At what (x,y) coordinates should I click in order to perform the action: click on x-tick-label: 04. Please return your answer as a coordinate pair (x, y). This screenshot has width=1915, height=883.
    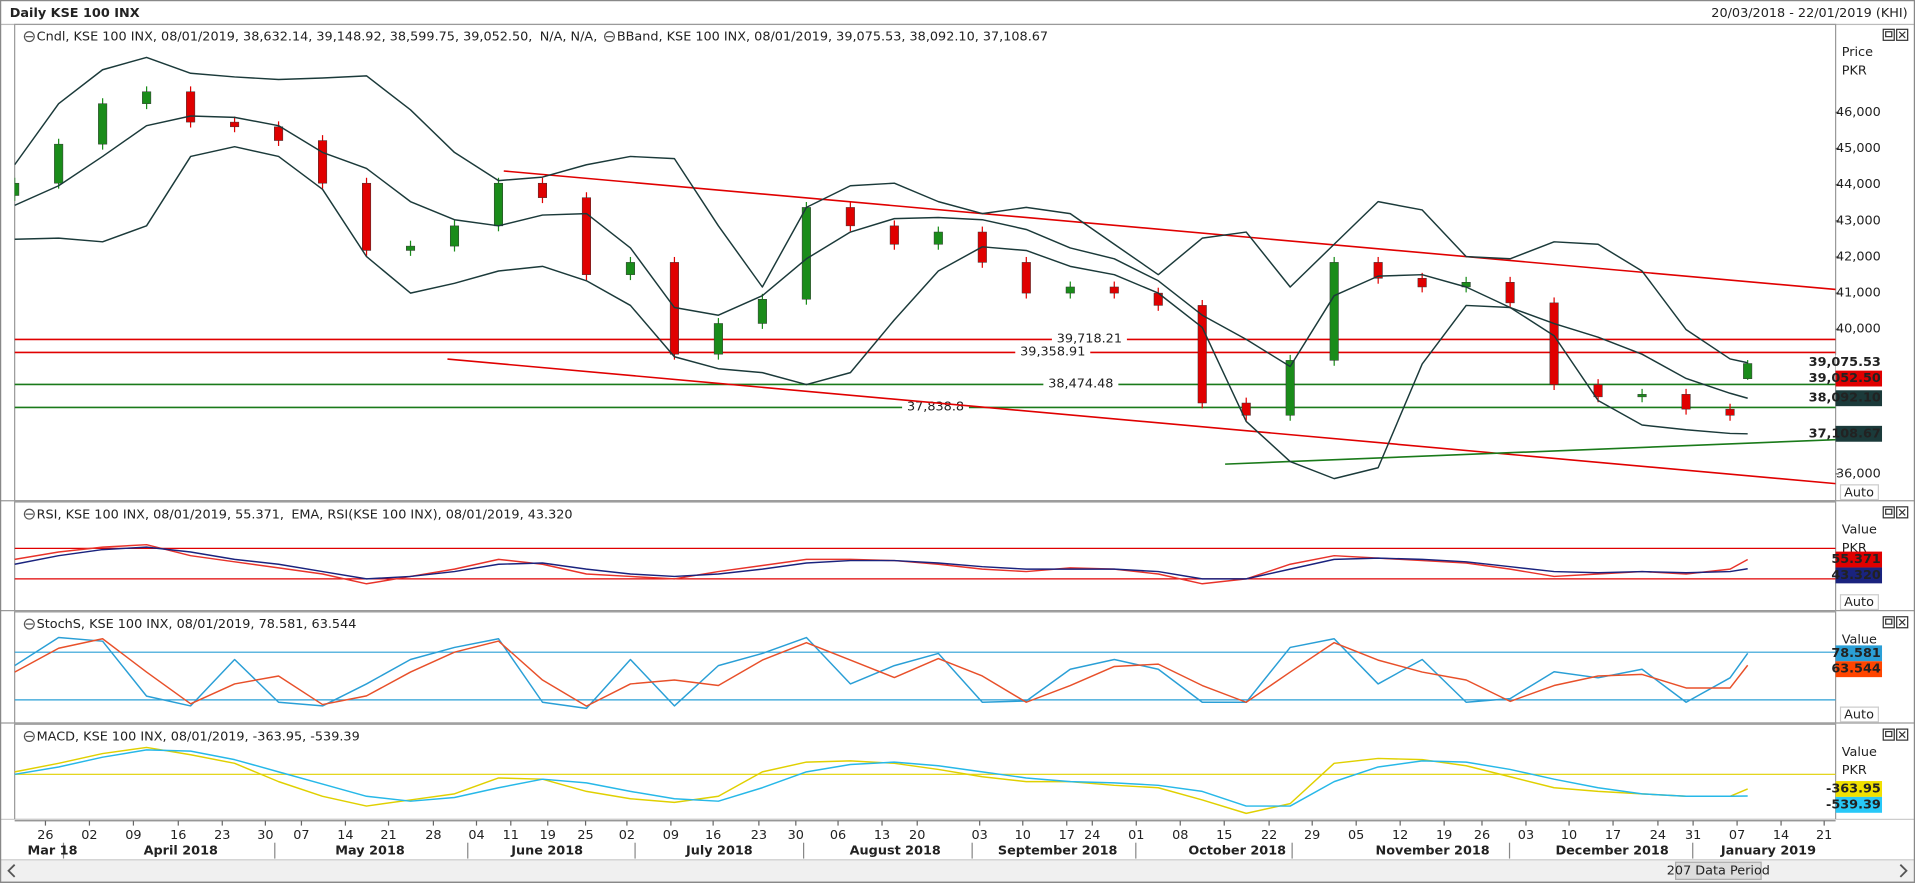
    Looking at the image, I should click on (476, 835).